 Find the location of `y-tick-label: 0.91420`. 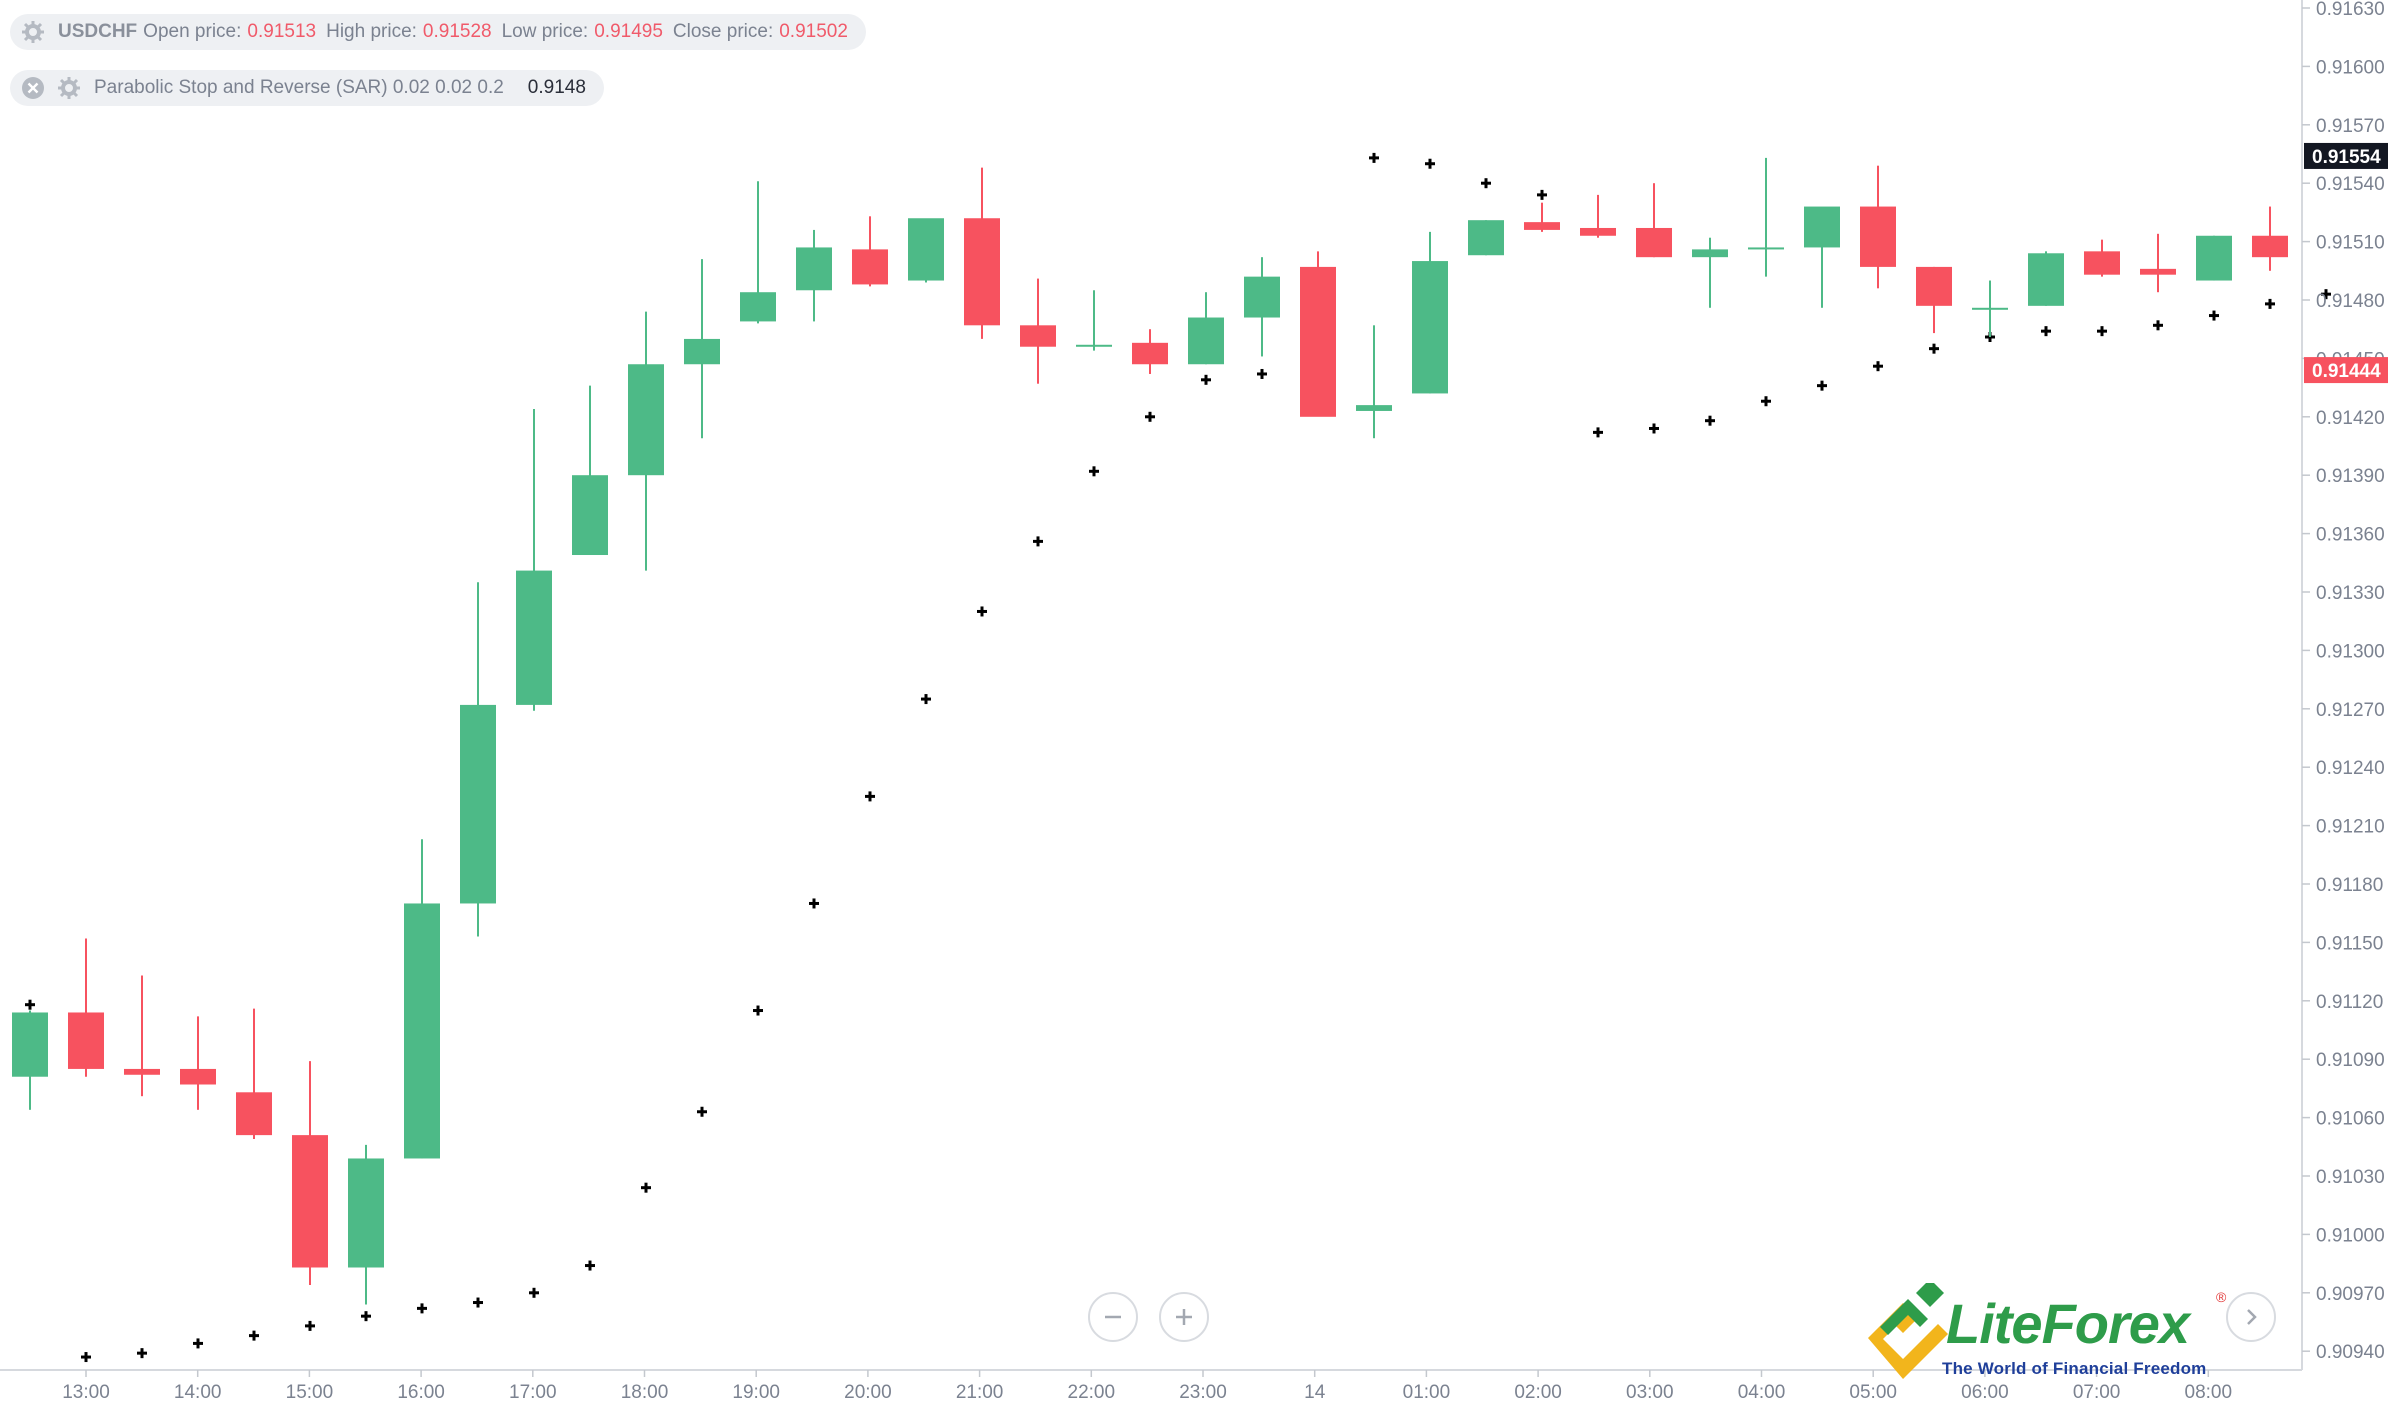

y-tick-label: 0.91420 is located at coordinates (2350, 418).